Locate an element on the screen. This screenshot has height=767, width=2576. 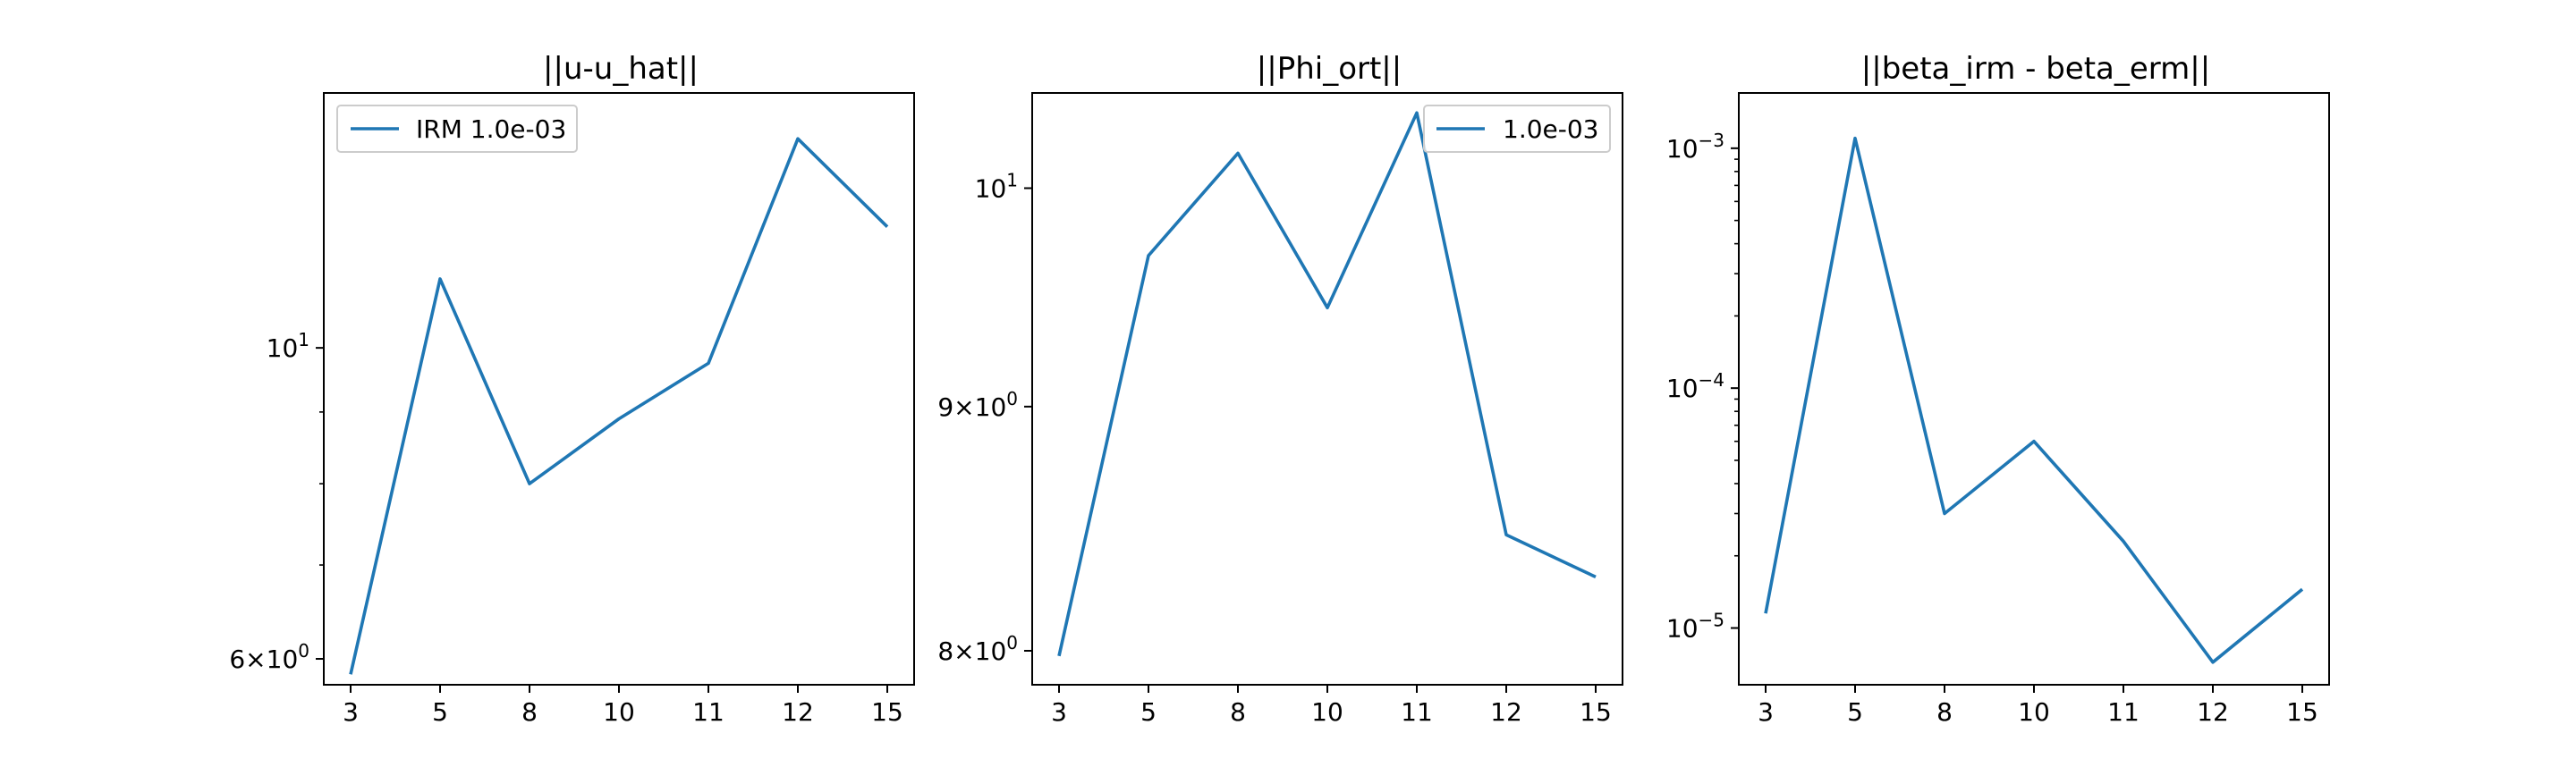
legend-label: 1.0e-03 is located at coordinates (1551, 129).